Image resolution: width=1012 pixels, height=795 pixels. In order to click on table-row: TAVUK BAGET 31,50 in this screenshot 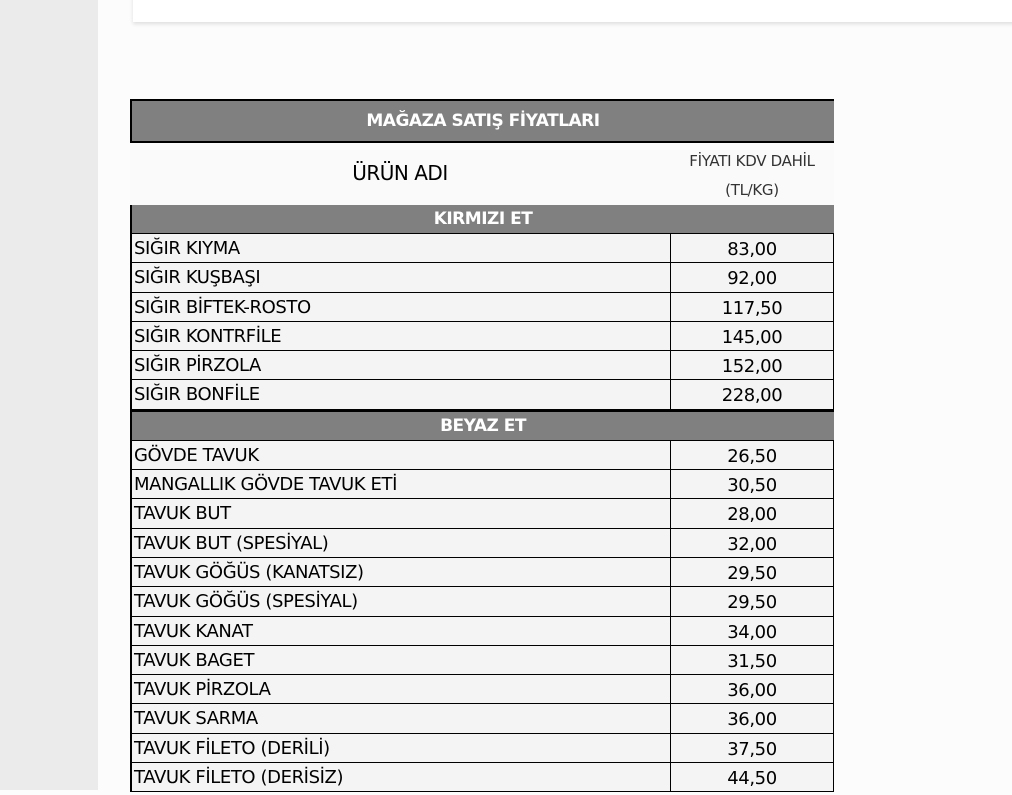, I will do `click(482, 660)`.